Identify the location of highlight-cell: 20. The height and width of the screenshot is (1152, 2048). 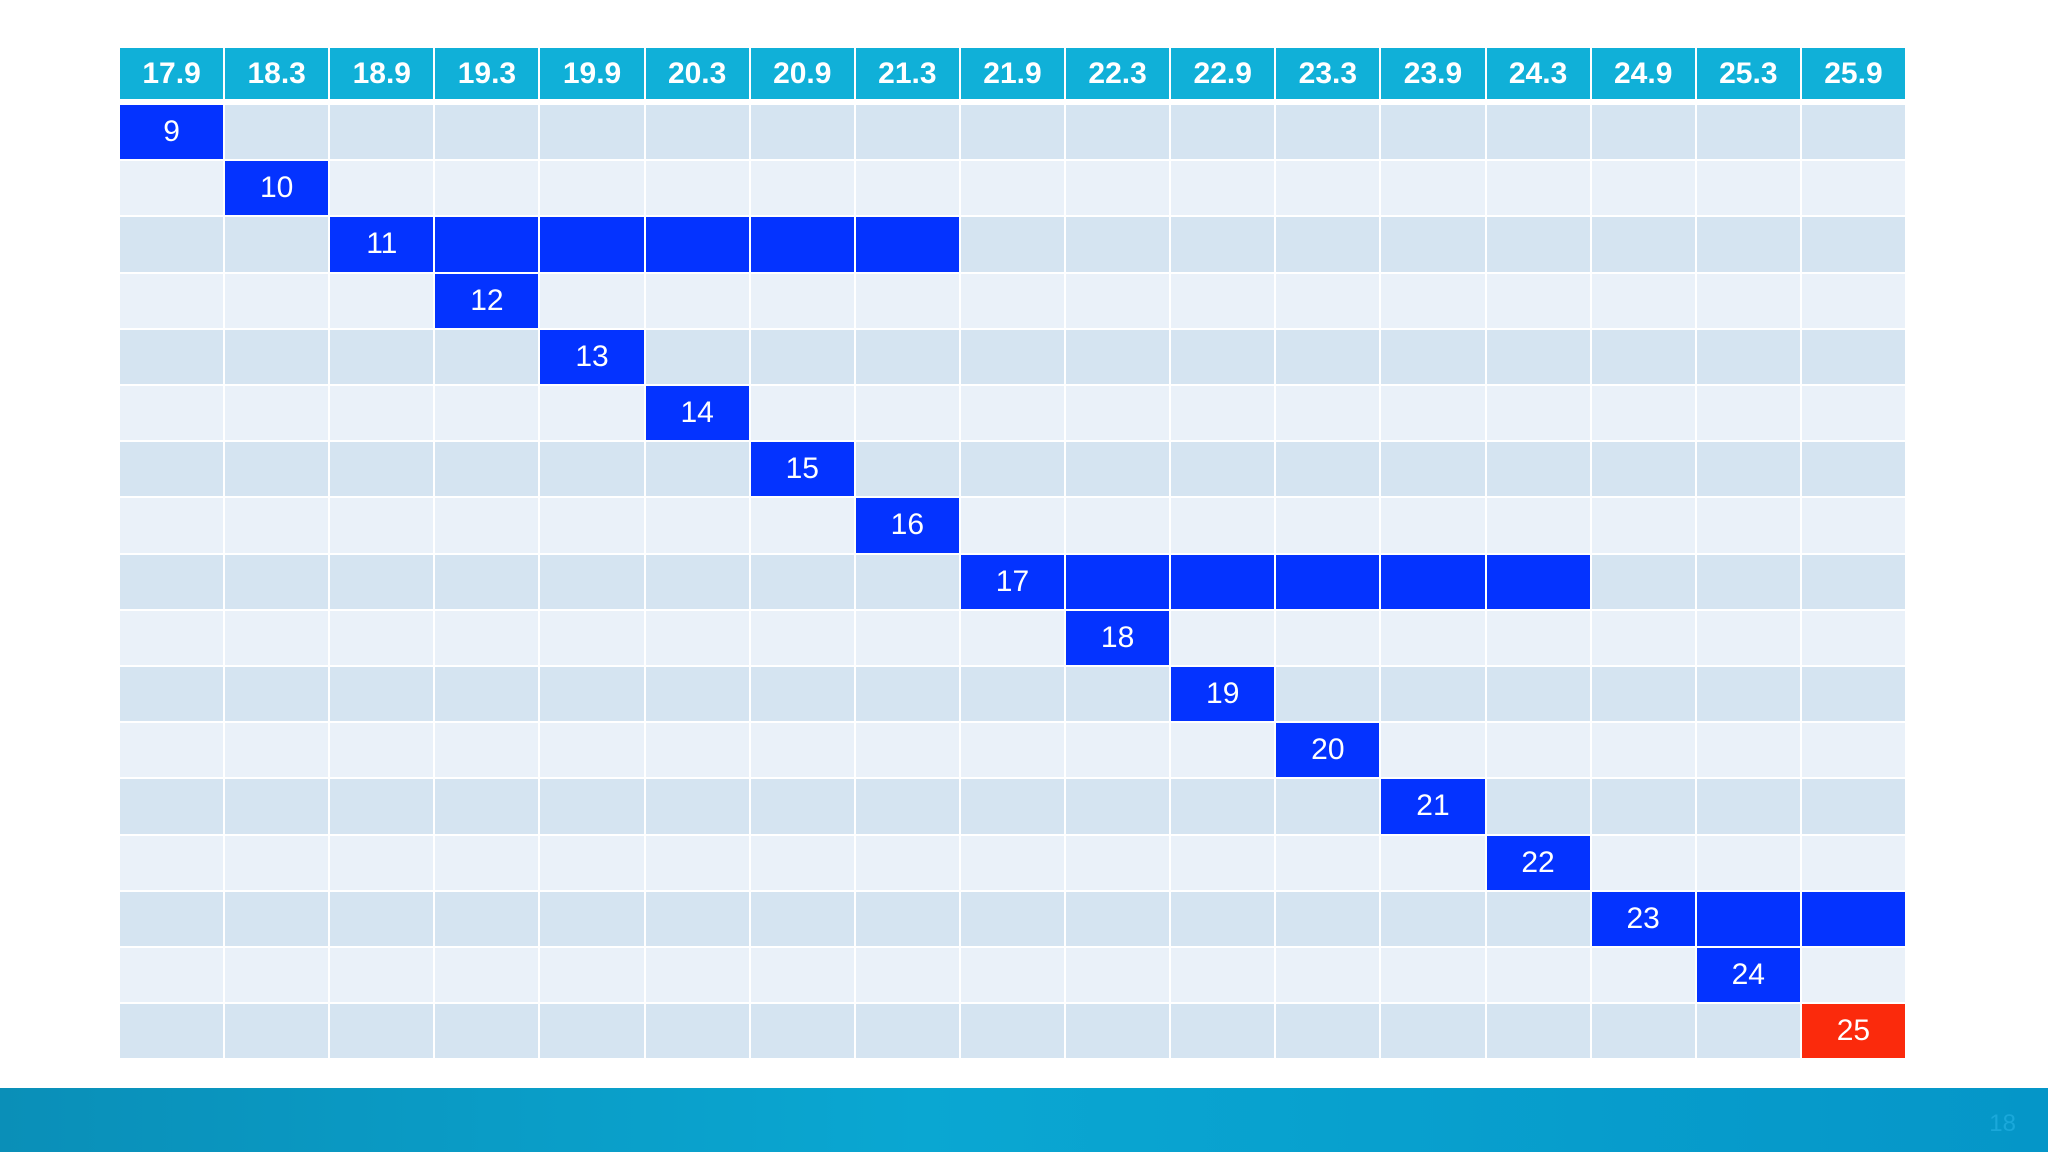
(1328, 750).